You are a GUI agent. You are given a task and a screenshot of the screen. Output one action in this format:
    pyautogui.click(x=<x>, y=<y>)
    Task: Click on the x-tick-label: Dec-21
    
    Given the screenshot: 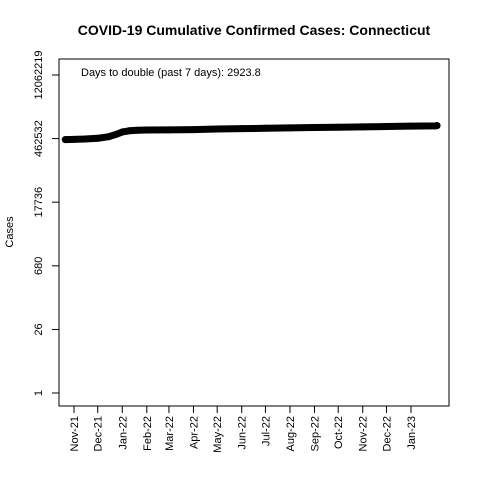 What is the action you would take?
    pyautogui.click(x=99, y=433)
    